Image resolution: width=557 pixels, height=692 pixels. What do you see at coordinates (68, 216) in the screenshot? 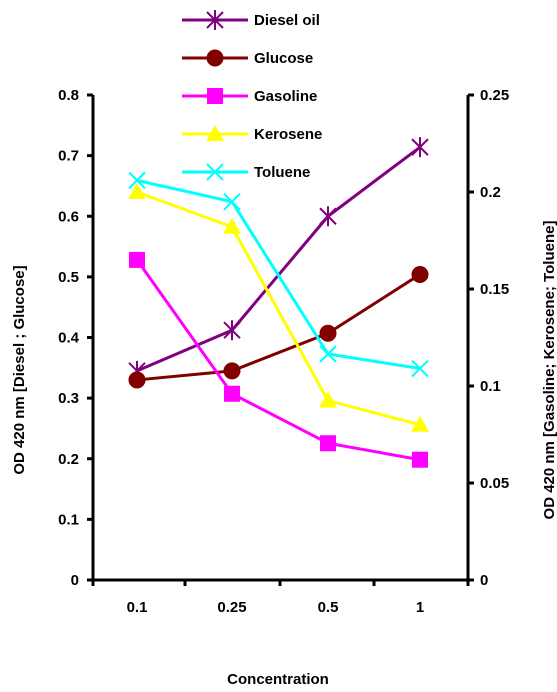
I see `left-y-tick-label: 0.6` at bounding box center [68, 216].